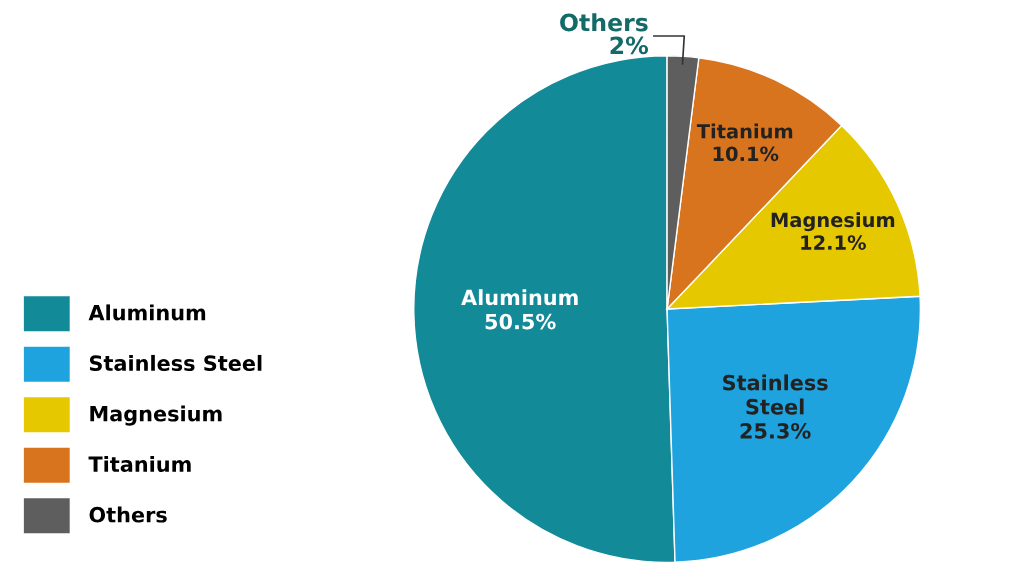 This screenshot has width=1024, height=575. I want to click on slice-label: Titanium, so click(744, 131).